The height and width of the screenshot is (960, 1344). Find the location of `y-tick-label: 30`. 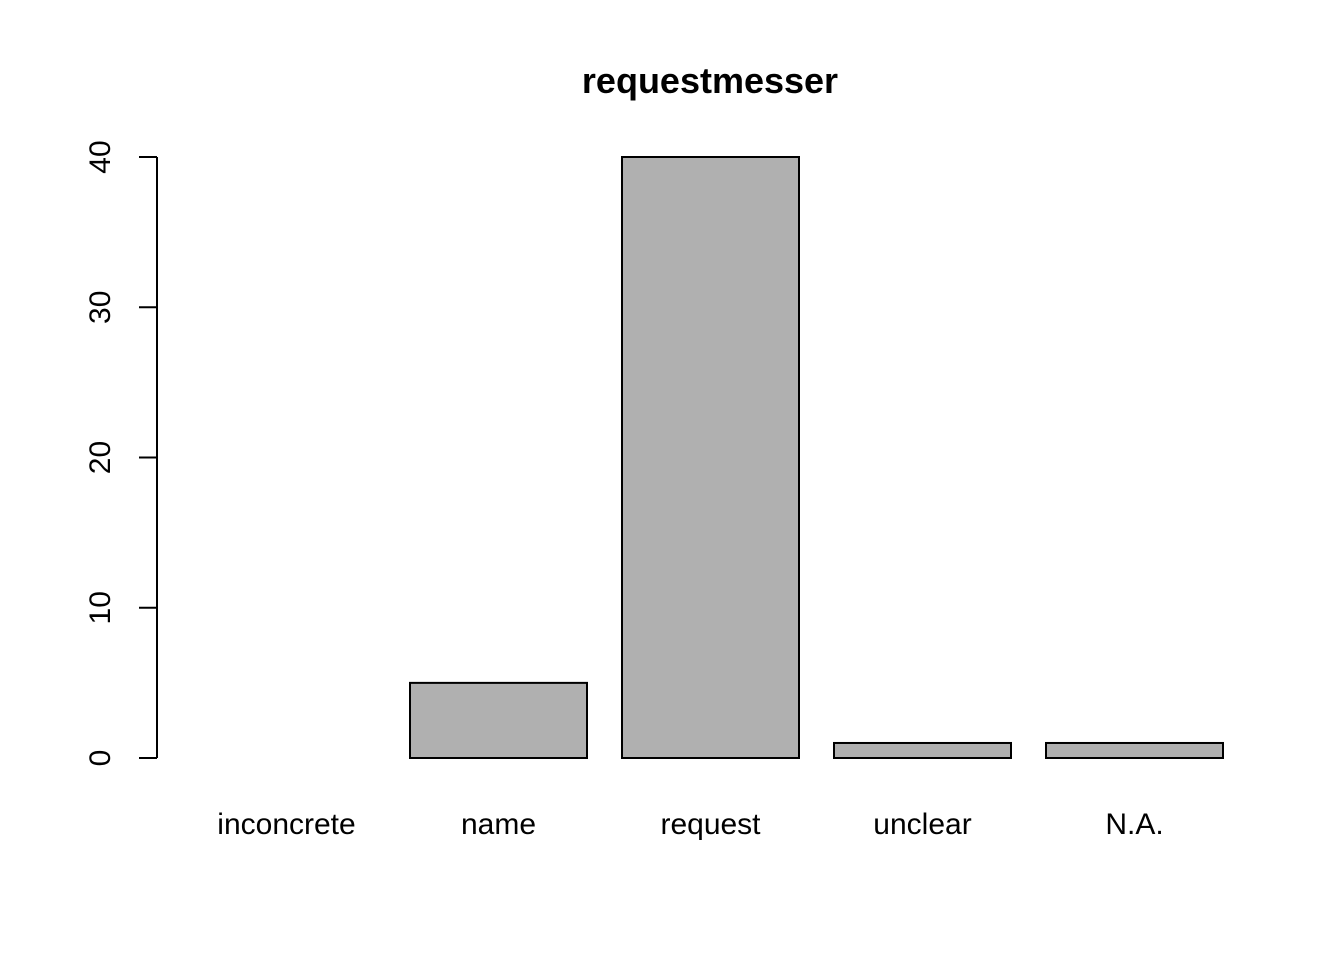

y-tick-label: 30 is located at coordinates (100, 307).